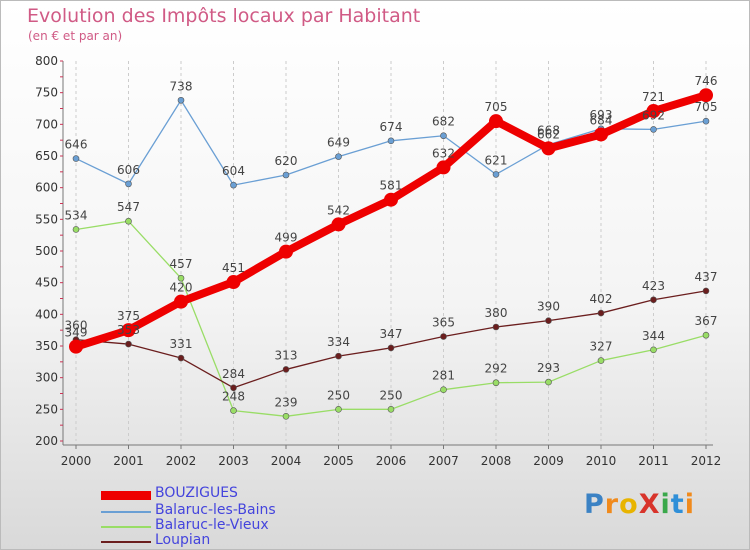  Describe the element at coordinates (181, 461) in the screenshot. I see `x-tick-label: 2002` at that location.